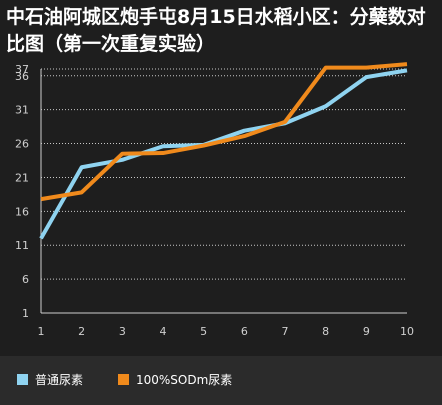  I want to click on legend-item-series-2: 100%SODm尿素, so click(175, 379).